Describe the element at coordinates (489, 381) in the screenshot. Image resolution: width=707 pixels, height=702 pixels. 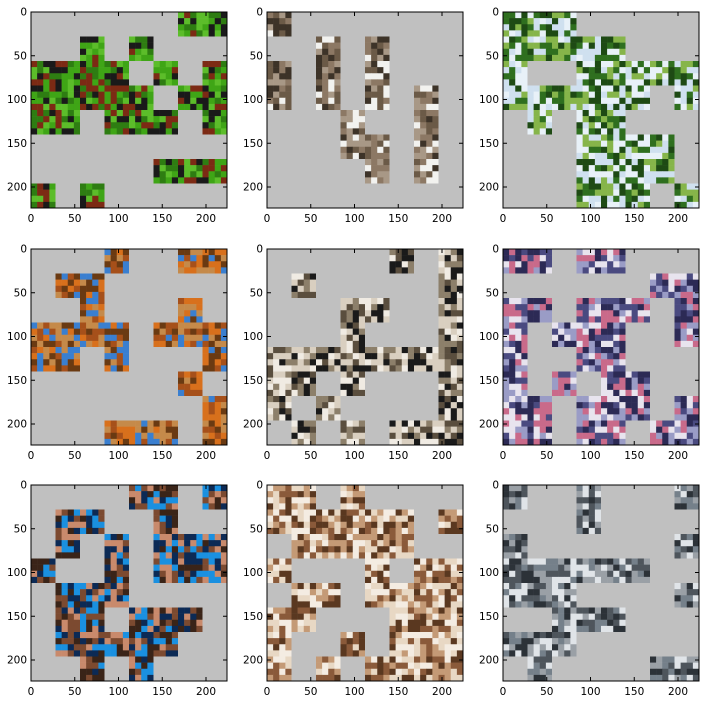
I see `y-tick-label: 150` at that location.